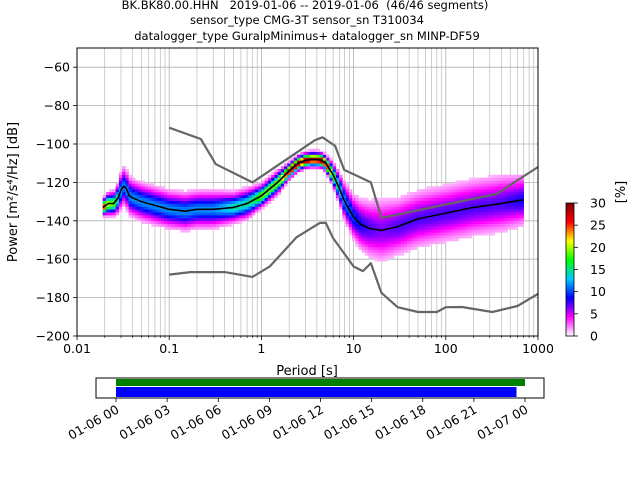 This screenshot has height=480, width=640. Describe the element at coordinates (446, 348) in the screenshot. I see `x-tick-label: 100` at that location.